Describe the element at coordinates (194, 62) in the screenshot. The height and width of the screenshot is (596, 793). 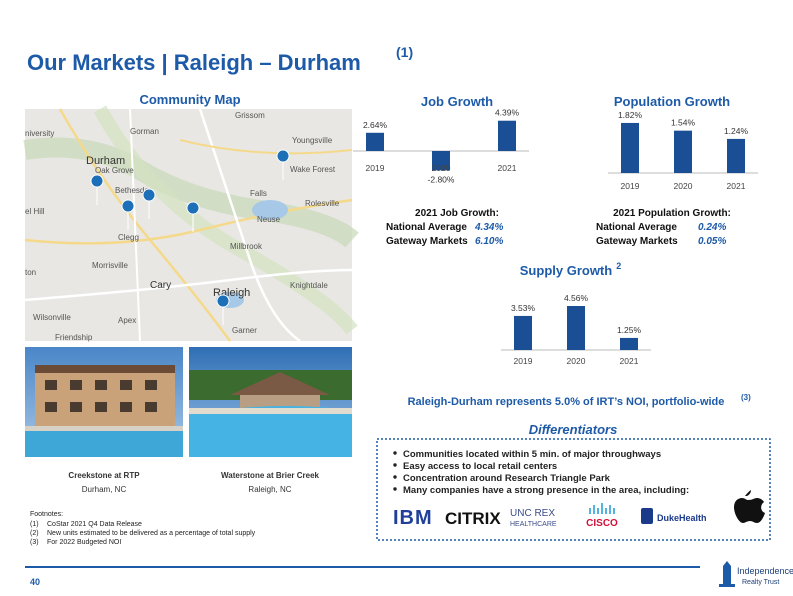
I see `slide-title: Our Markets | Raleigh – Durham` at that location.